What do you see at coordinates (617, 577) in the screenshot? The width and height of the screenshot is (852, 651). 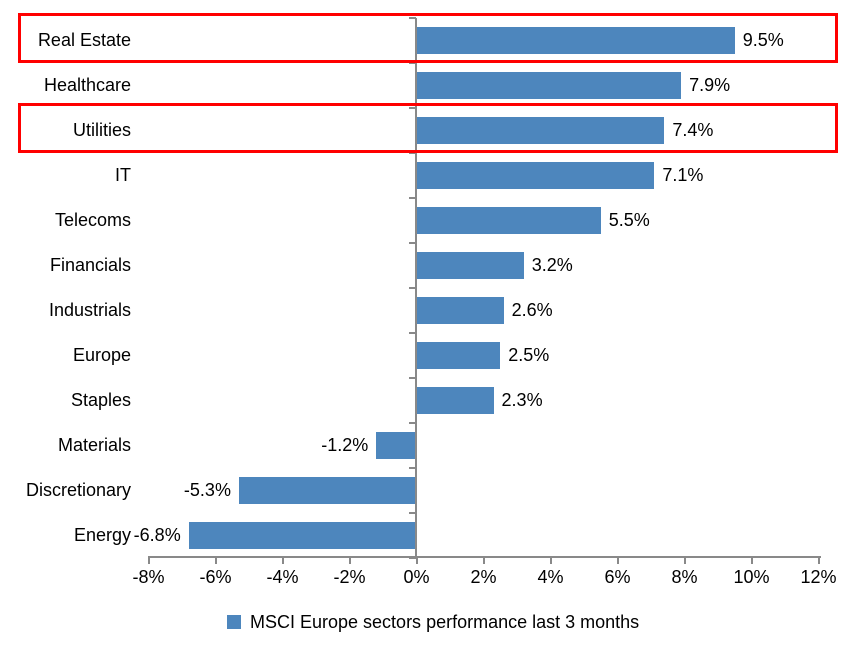 I see `x-tick-label-6pct: 6%` at bounding box center [617, 577].